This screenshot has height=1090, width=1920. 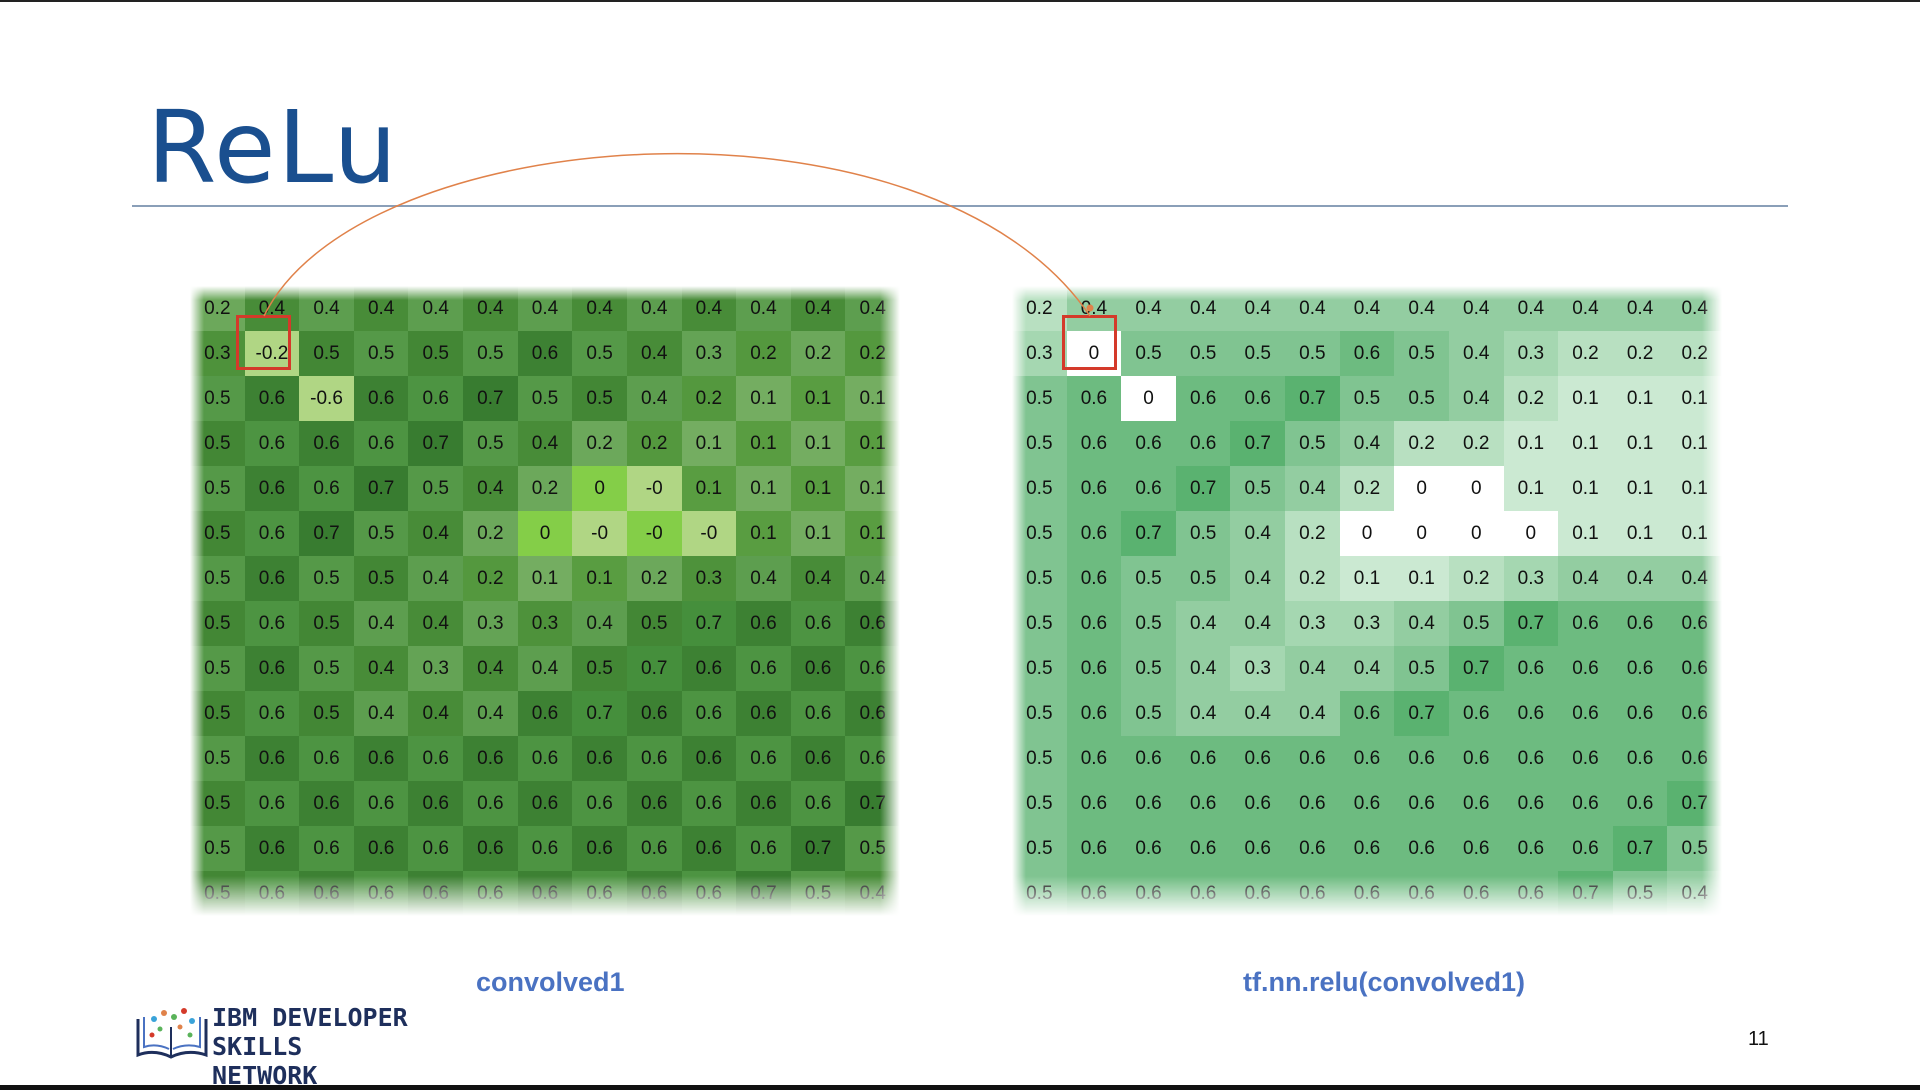 What do you see at coordinates (263, 342) in the screenshot?
I see `left-highlighted-cell-box` at bounding box center [263, 342].